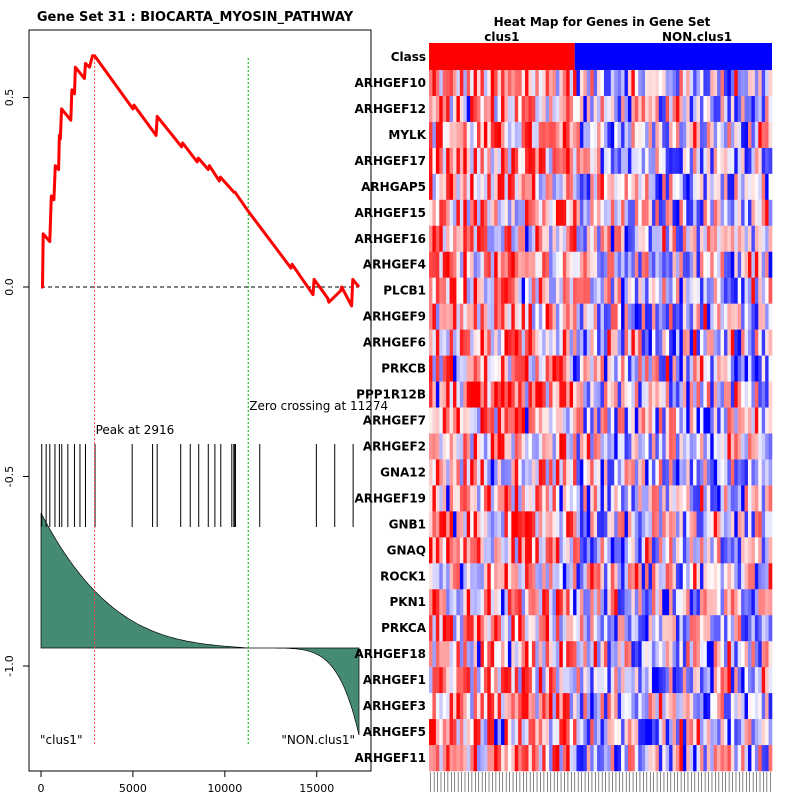 The height and width of the screenshot is (800, 800). What do you see at coordinates (16, 383) in the screenshot?
I see `y-axis: 0.50.0-0.5-1.0` at bounding box center [16, 383].